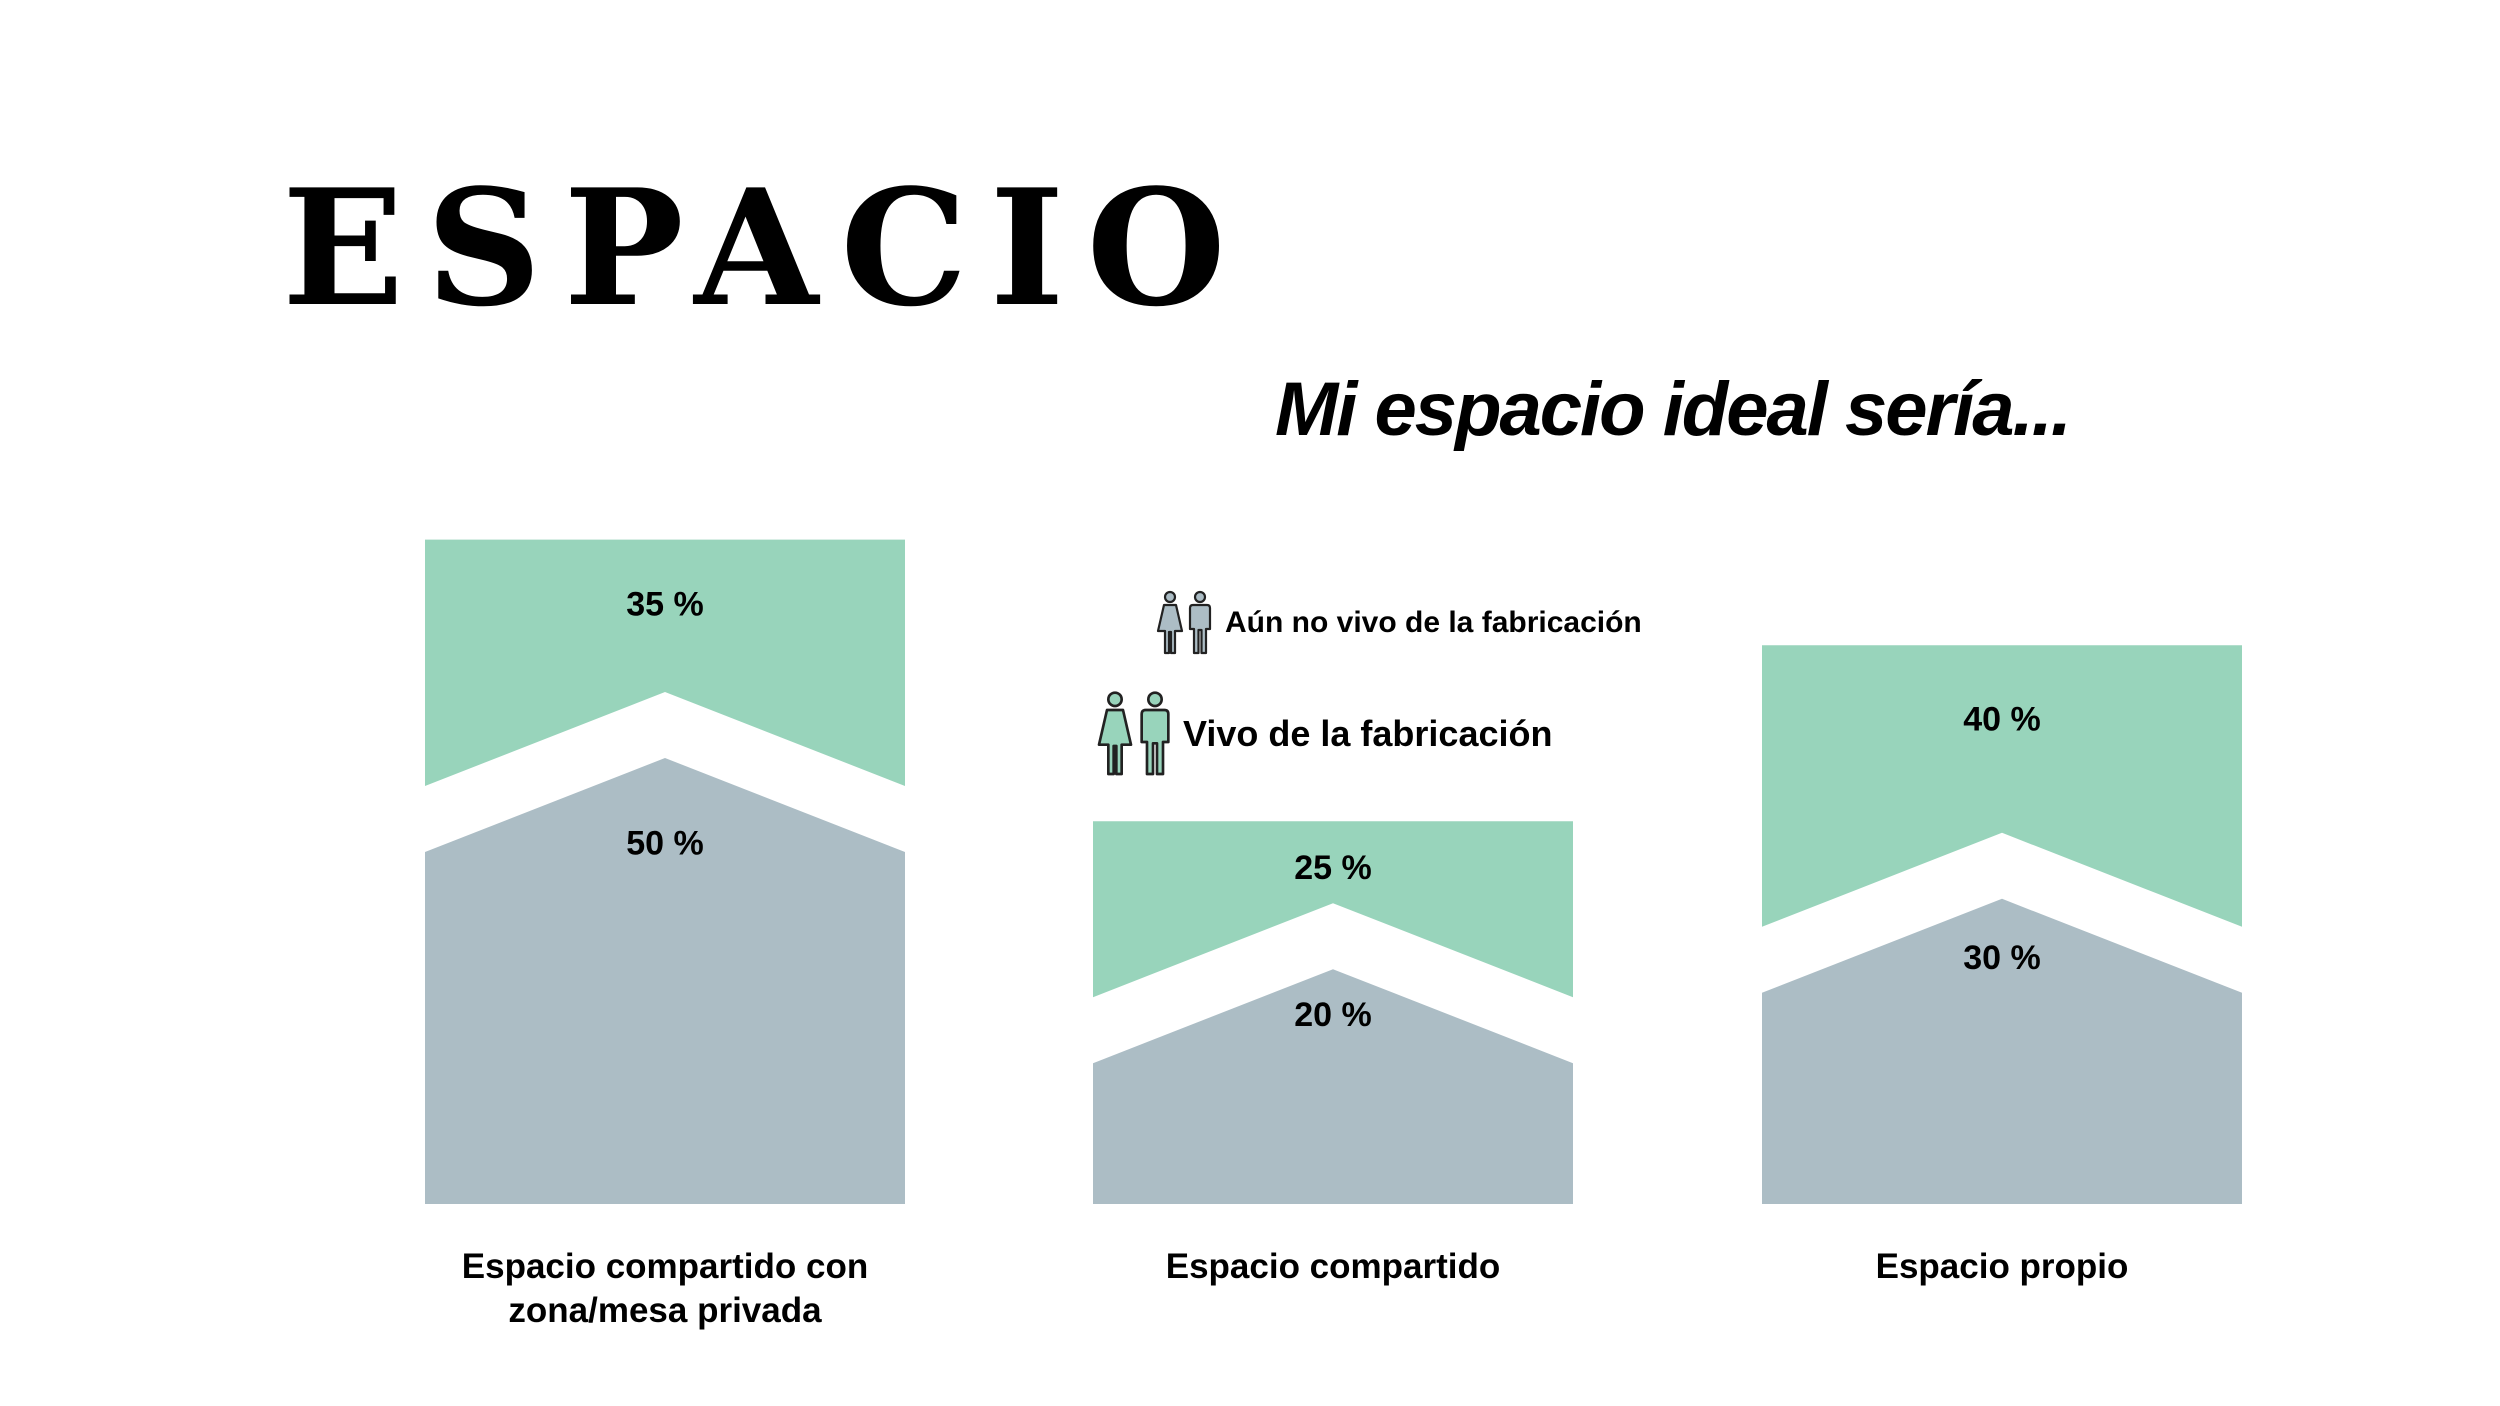  I want to click on data-label-vivo: 40 %, so click(2002, 719).